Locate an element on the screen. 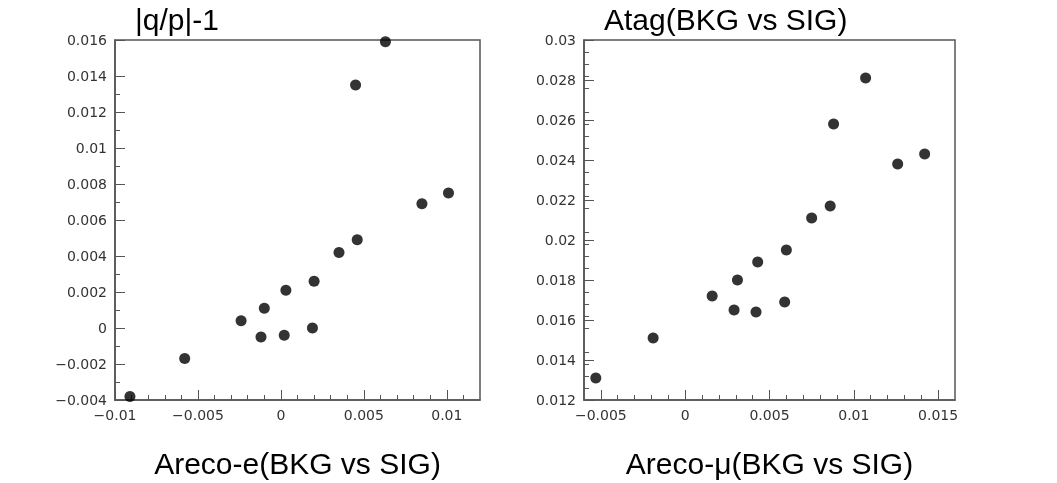  y-tick-label: −0.002 is located at coordinates (81, 364).